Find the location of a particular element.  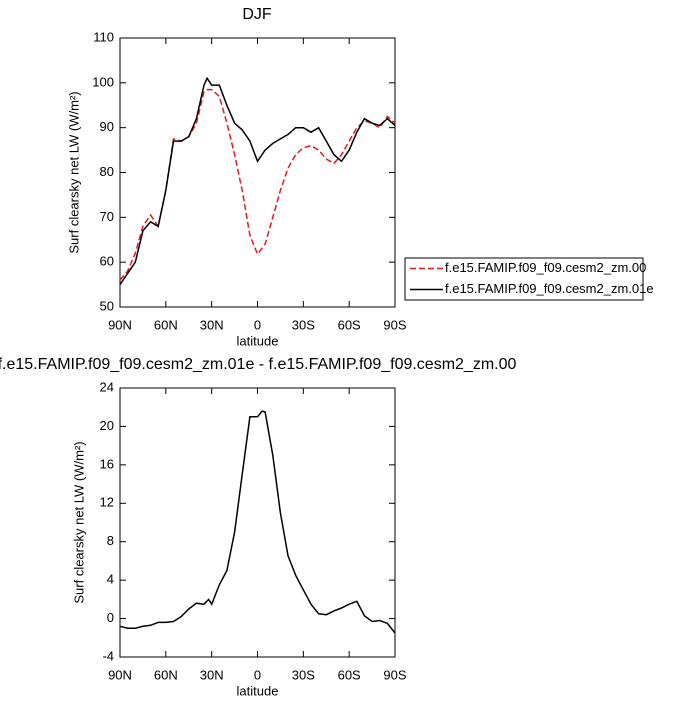

legend-label: f.e15.FAMIP.f09_f09.cesm2_zm.01e is located at coordinates (549, 288).